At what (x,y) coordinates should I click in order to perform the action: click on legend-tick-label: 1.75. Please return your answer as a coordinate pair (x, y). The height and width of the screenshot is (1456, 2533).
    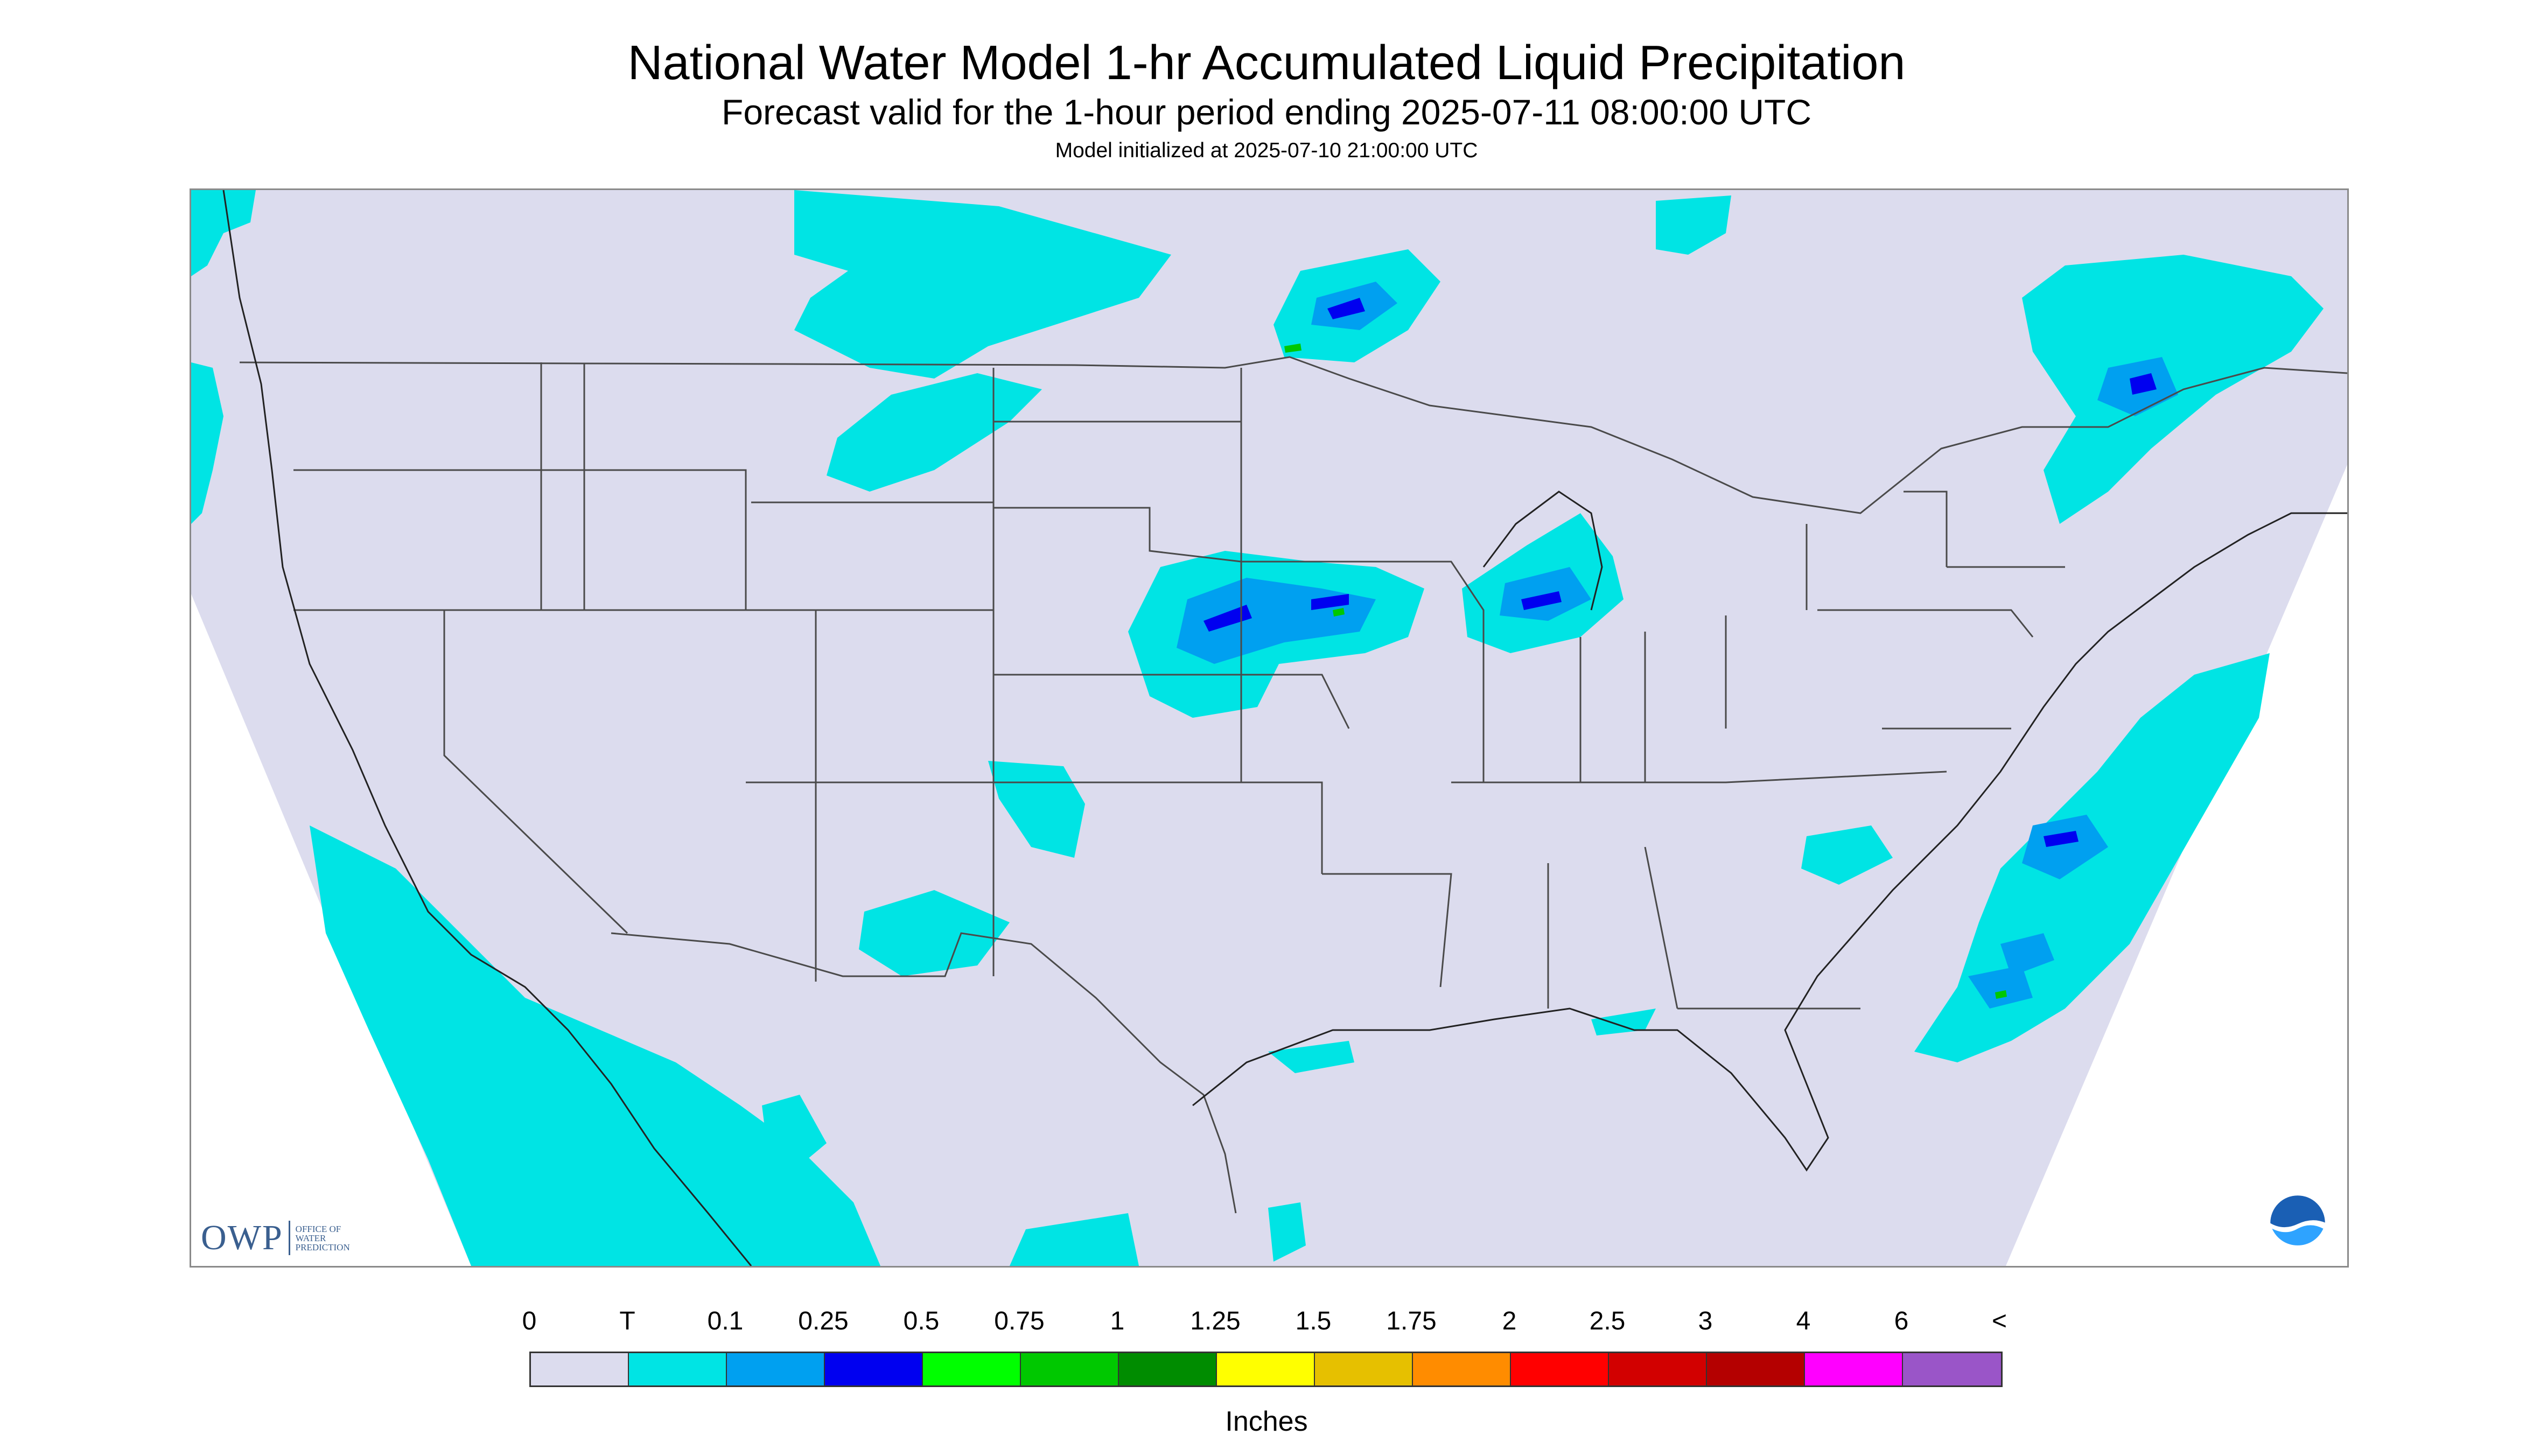
    Looking at the image, I should click on (1411, 1321).